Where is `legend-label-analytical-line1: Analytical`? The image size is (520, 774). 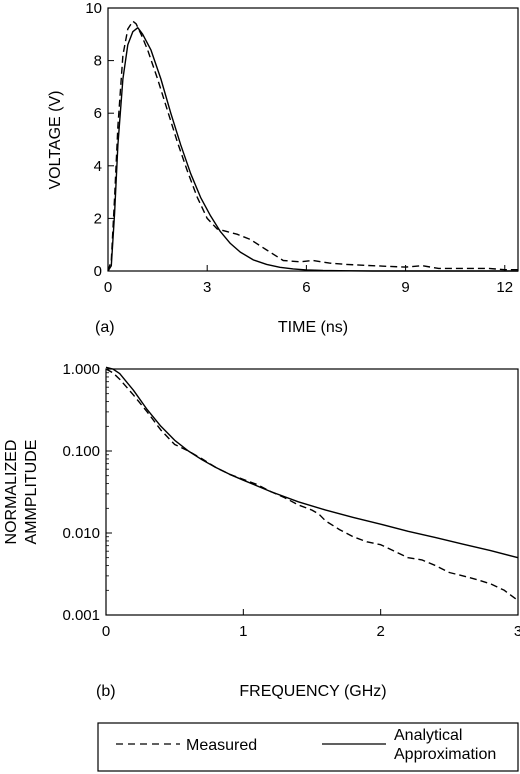
legend-label-analytical-line1: Analytical is located at coordinates (428, 735).